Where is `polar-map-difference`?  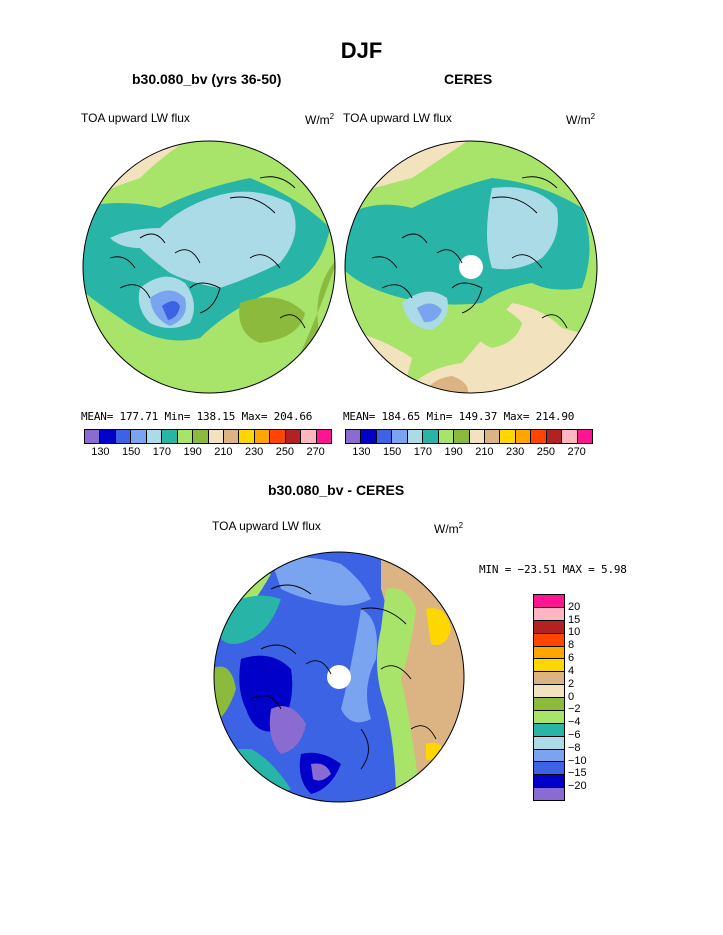 polar-map-difference is located at coordinates (339, 677).